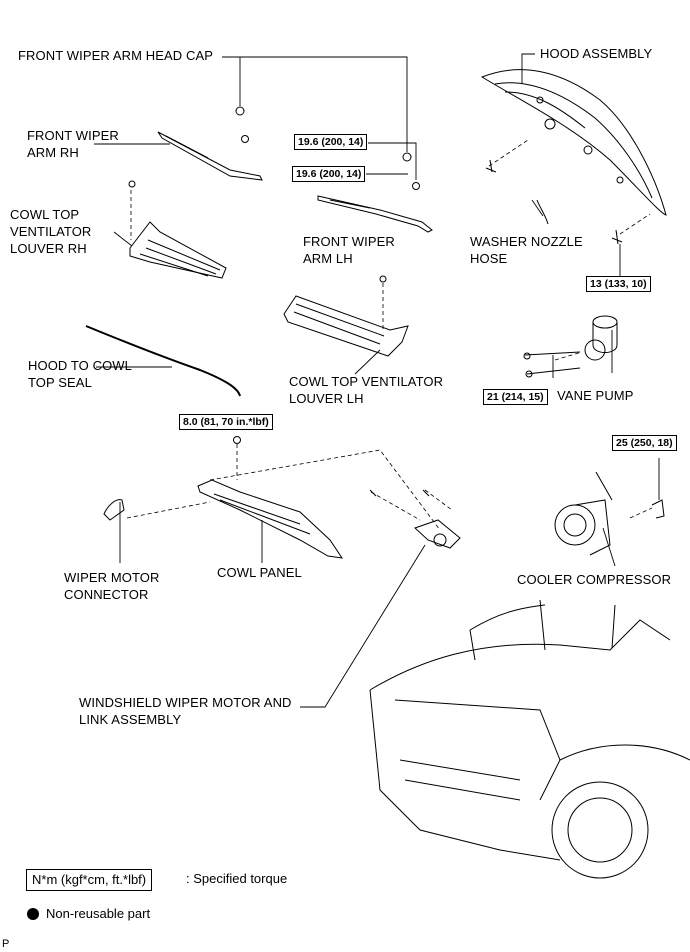 This screenshot has height=952, width=690. I want to click on label-vane-pump: VANE PUMP, so click(595, 395).